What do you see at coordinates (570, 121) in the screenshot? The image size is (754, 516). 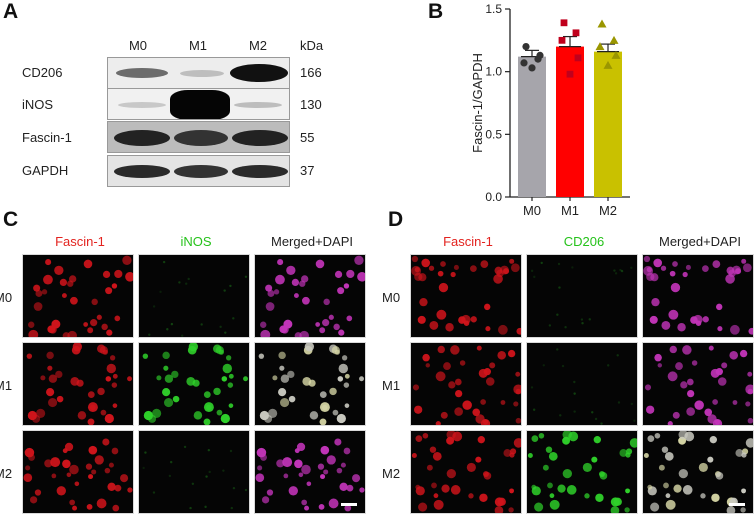 I see `bar-m1` at bounding box center [570, 121].